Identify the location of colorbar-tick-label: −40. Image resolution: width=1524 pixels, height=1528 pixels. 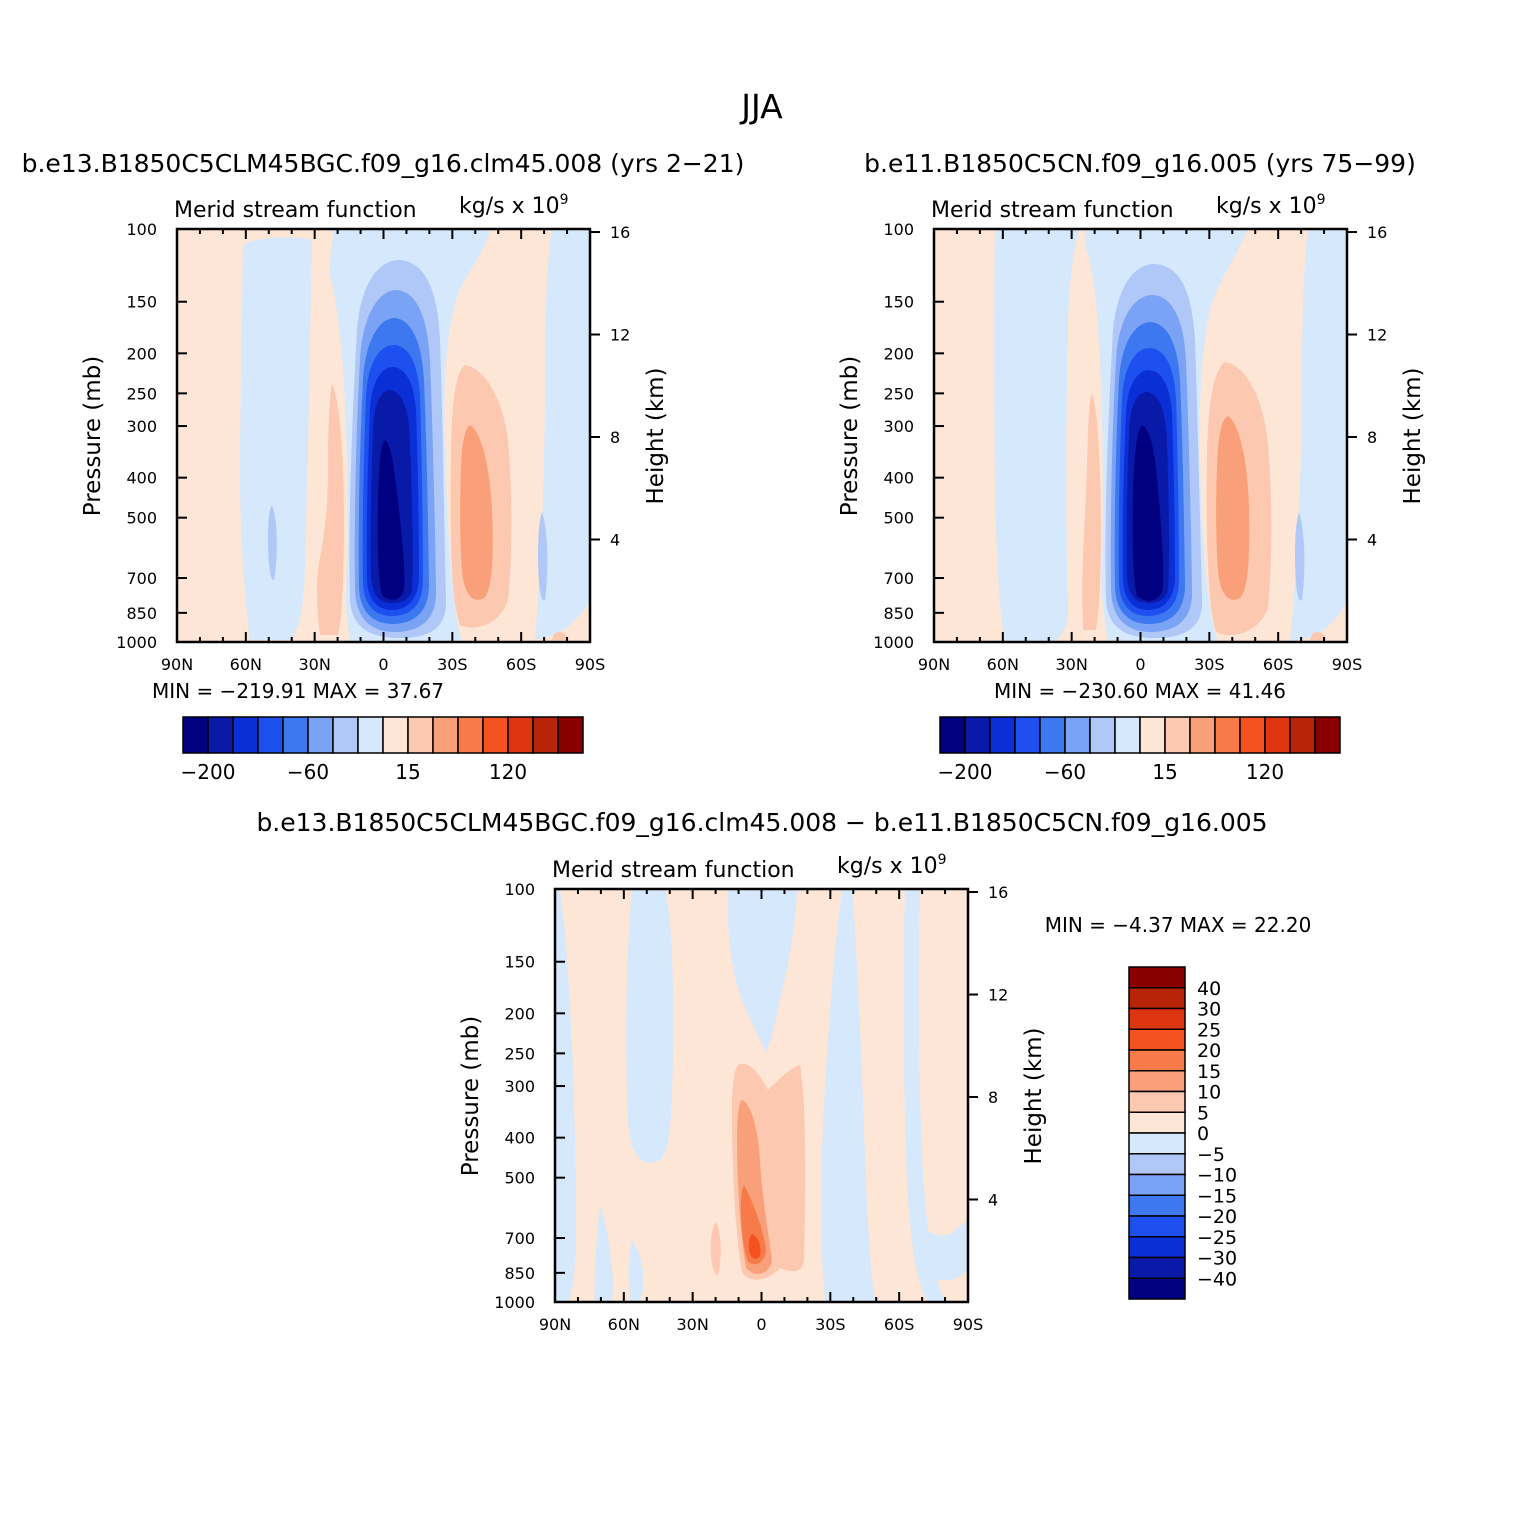
(1217, 1279).